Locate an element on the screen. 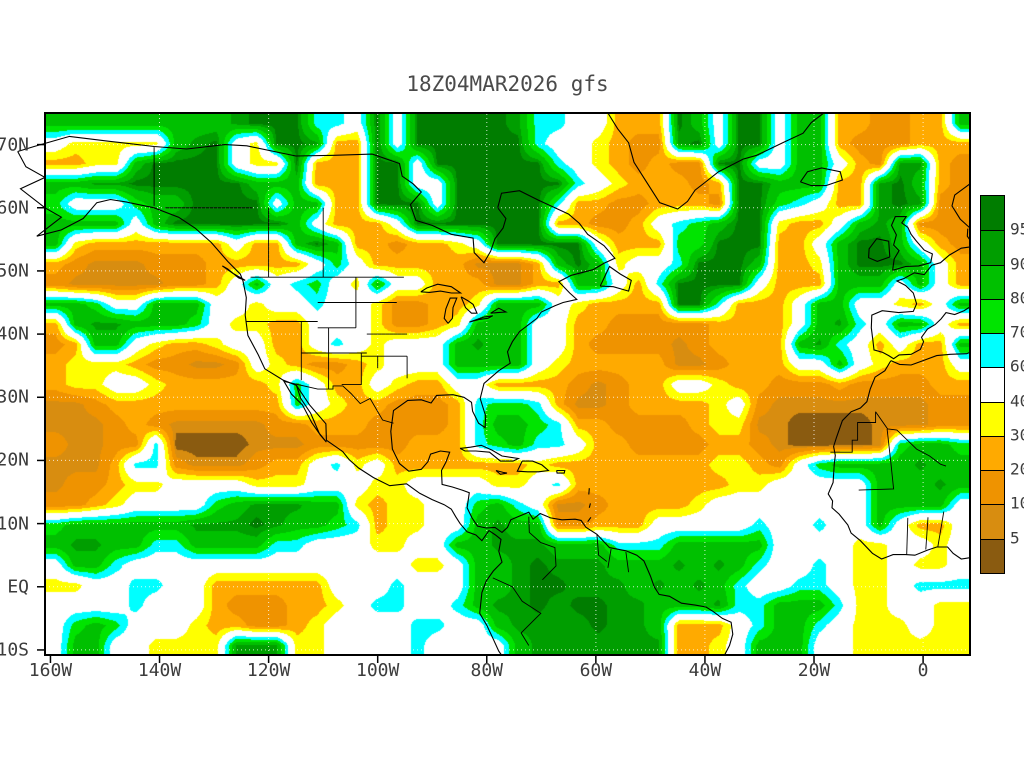  lat-label: 70N is located at coordinates (14, 145).